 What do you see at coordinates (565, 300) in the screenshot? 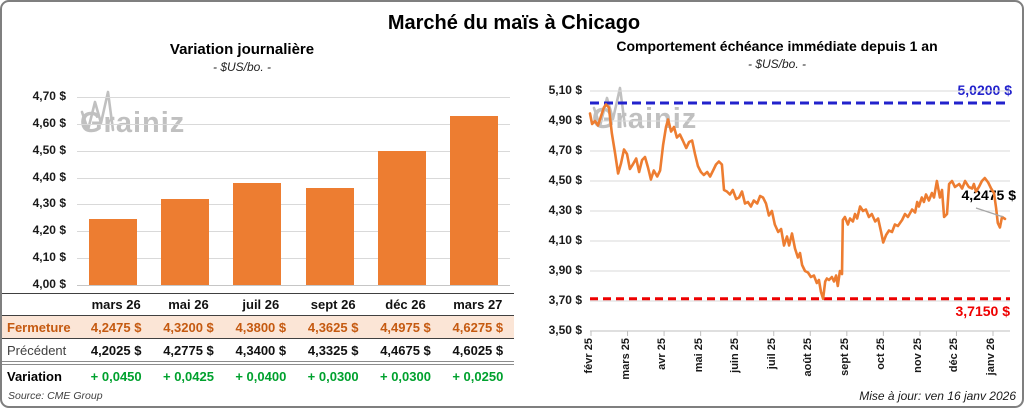
I see `line-y-axis-label: 3,70 $` at bounding box center [565, 300].